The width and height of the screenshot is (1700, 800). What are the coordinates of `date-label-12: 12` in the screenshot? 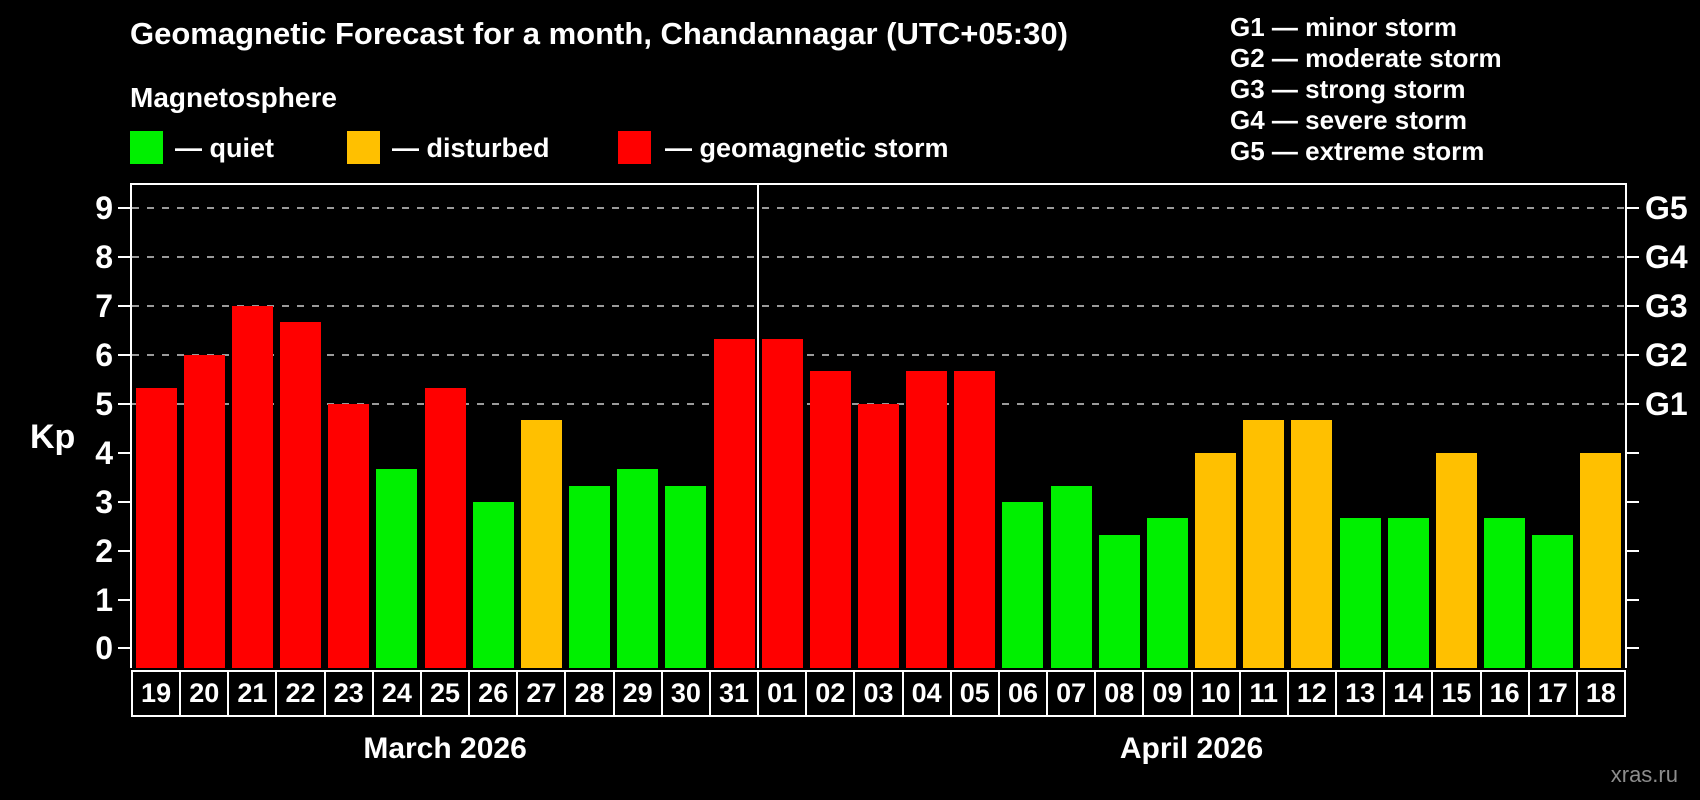 It's located at (1312, 693).